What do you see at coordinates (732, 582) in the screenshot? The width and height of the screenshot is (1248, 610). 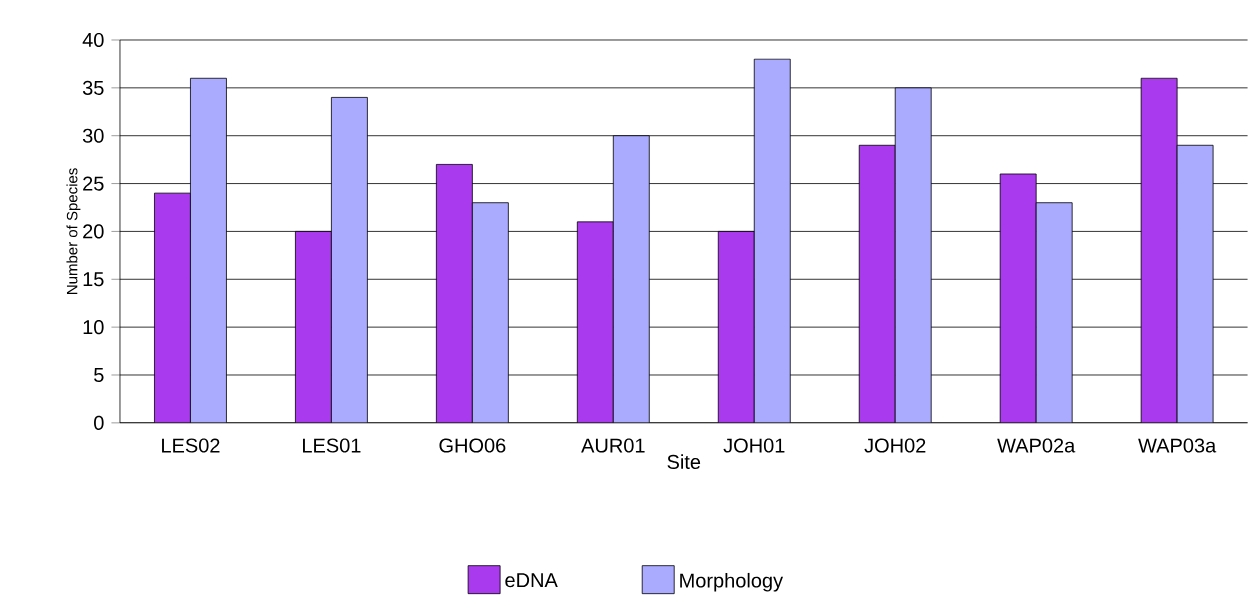 I see `legend-label: Morphology` at bounding box center [732, 582].